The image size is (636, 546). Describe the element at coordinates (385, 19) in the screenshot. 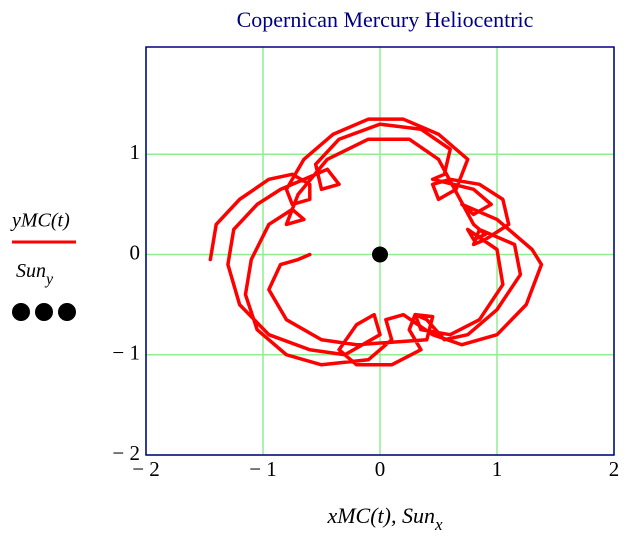

I see `chart-title: Copernican Mercury Heliocentric` at that location.